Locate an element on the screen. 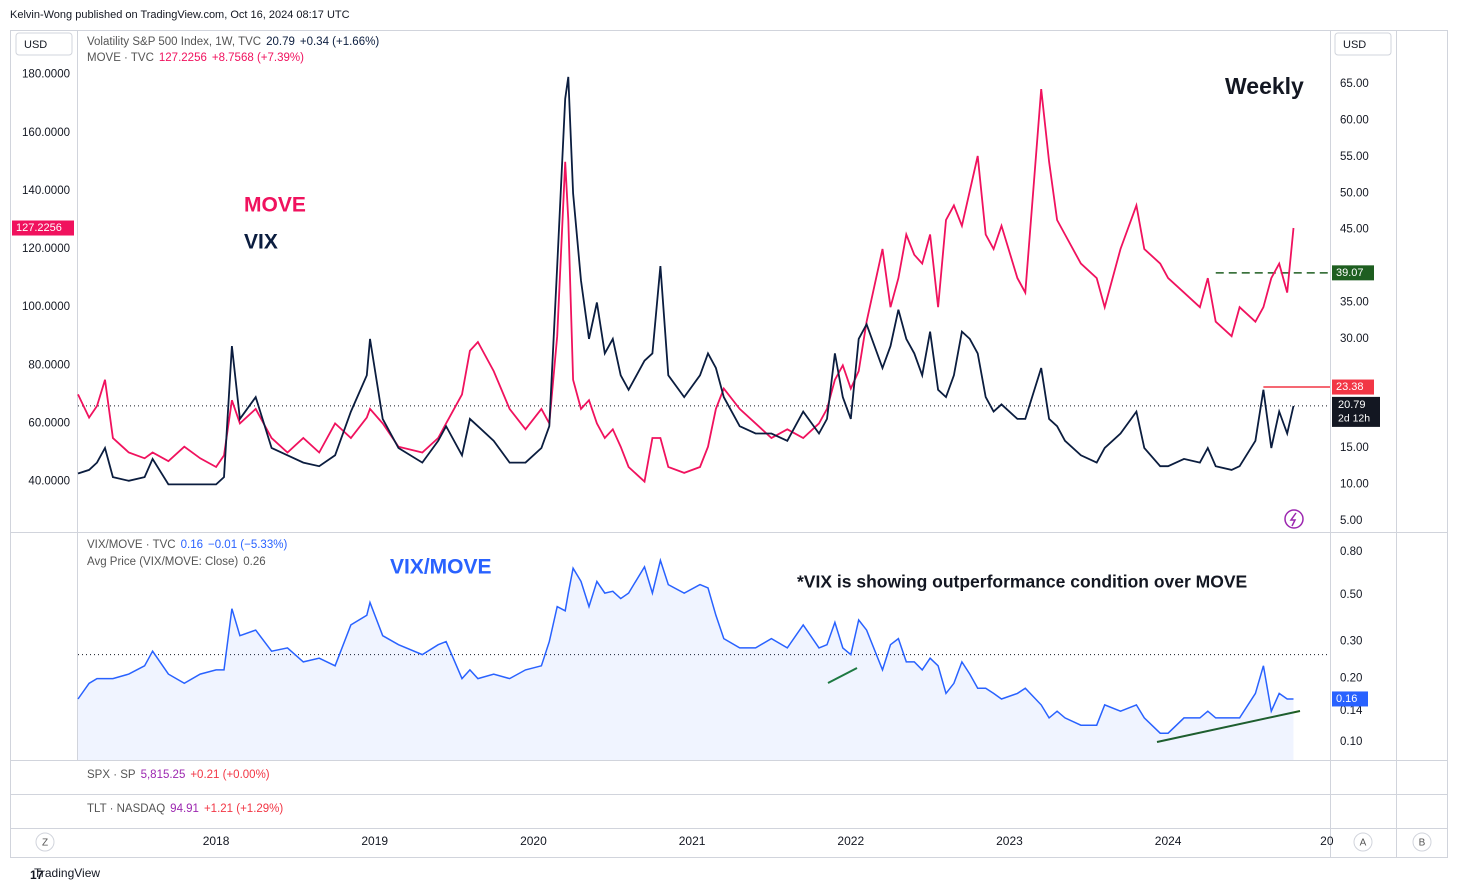  legend-text: TLT · NASDAQ is located at coordinates (126, 809).